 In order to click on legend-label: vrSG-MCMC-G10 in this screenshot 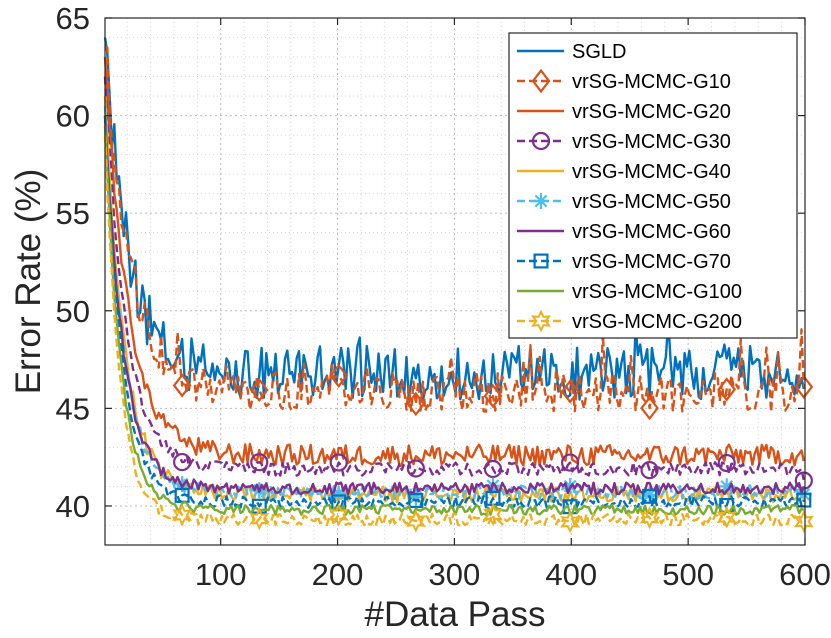, I will do `click(651, 82)`.